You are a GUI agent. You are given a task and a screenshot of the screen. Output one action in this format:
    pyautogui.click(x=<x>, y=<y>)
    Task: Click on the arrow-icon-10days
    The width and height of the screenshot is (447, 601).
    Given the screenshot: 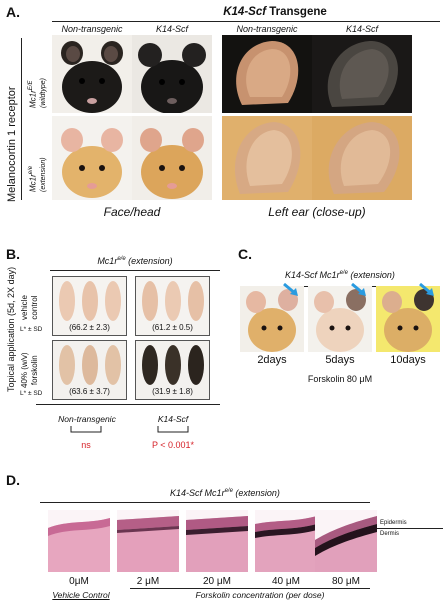 What is the action you would take?
    pyautogui.click(x=426, y=289)
    